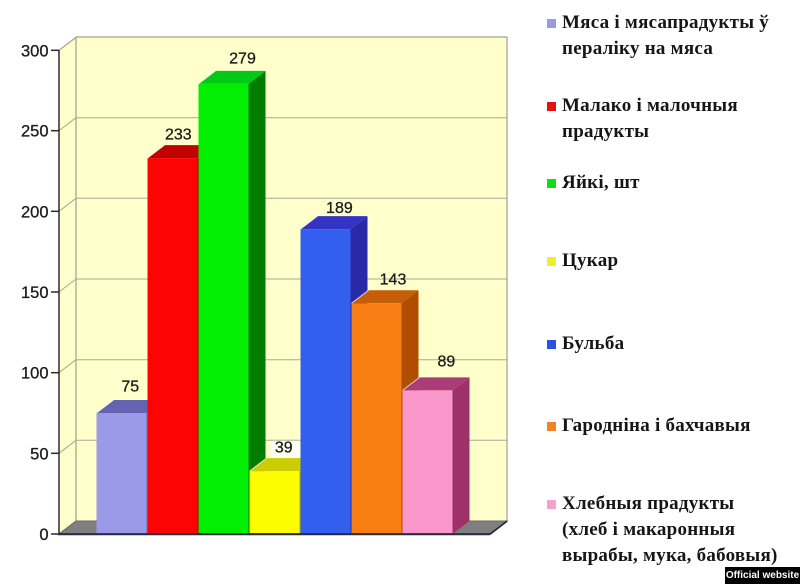 This screenshot has height=584, width=800. I want to click on svg-text: 250, so click(35, 132).